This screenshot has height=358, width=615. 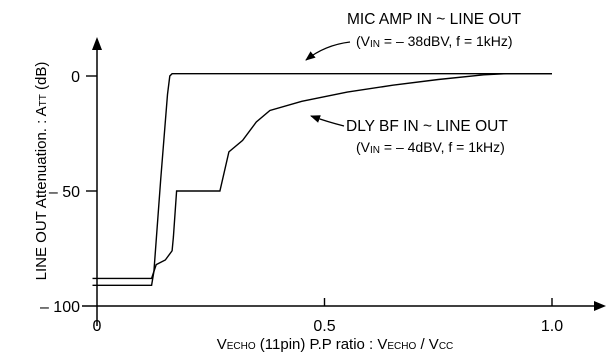 What do you see at coordinates (327, 121) in the screenshot?
I see `series-2-pointer` at bounding box center [327, 121].